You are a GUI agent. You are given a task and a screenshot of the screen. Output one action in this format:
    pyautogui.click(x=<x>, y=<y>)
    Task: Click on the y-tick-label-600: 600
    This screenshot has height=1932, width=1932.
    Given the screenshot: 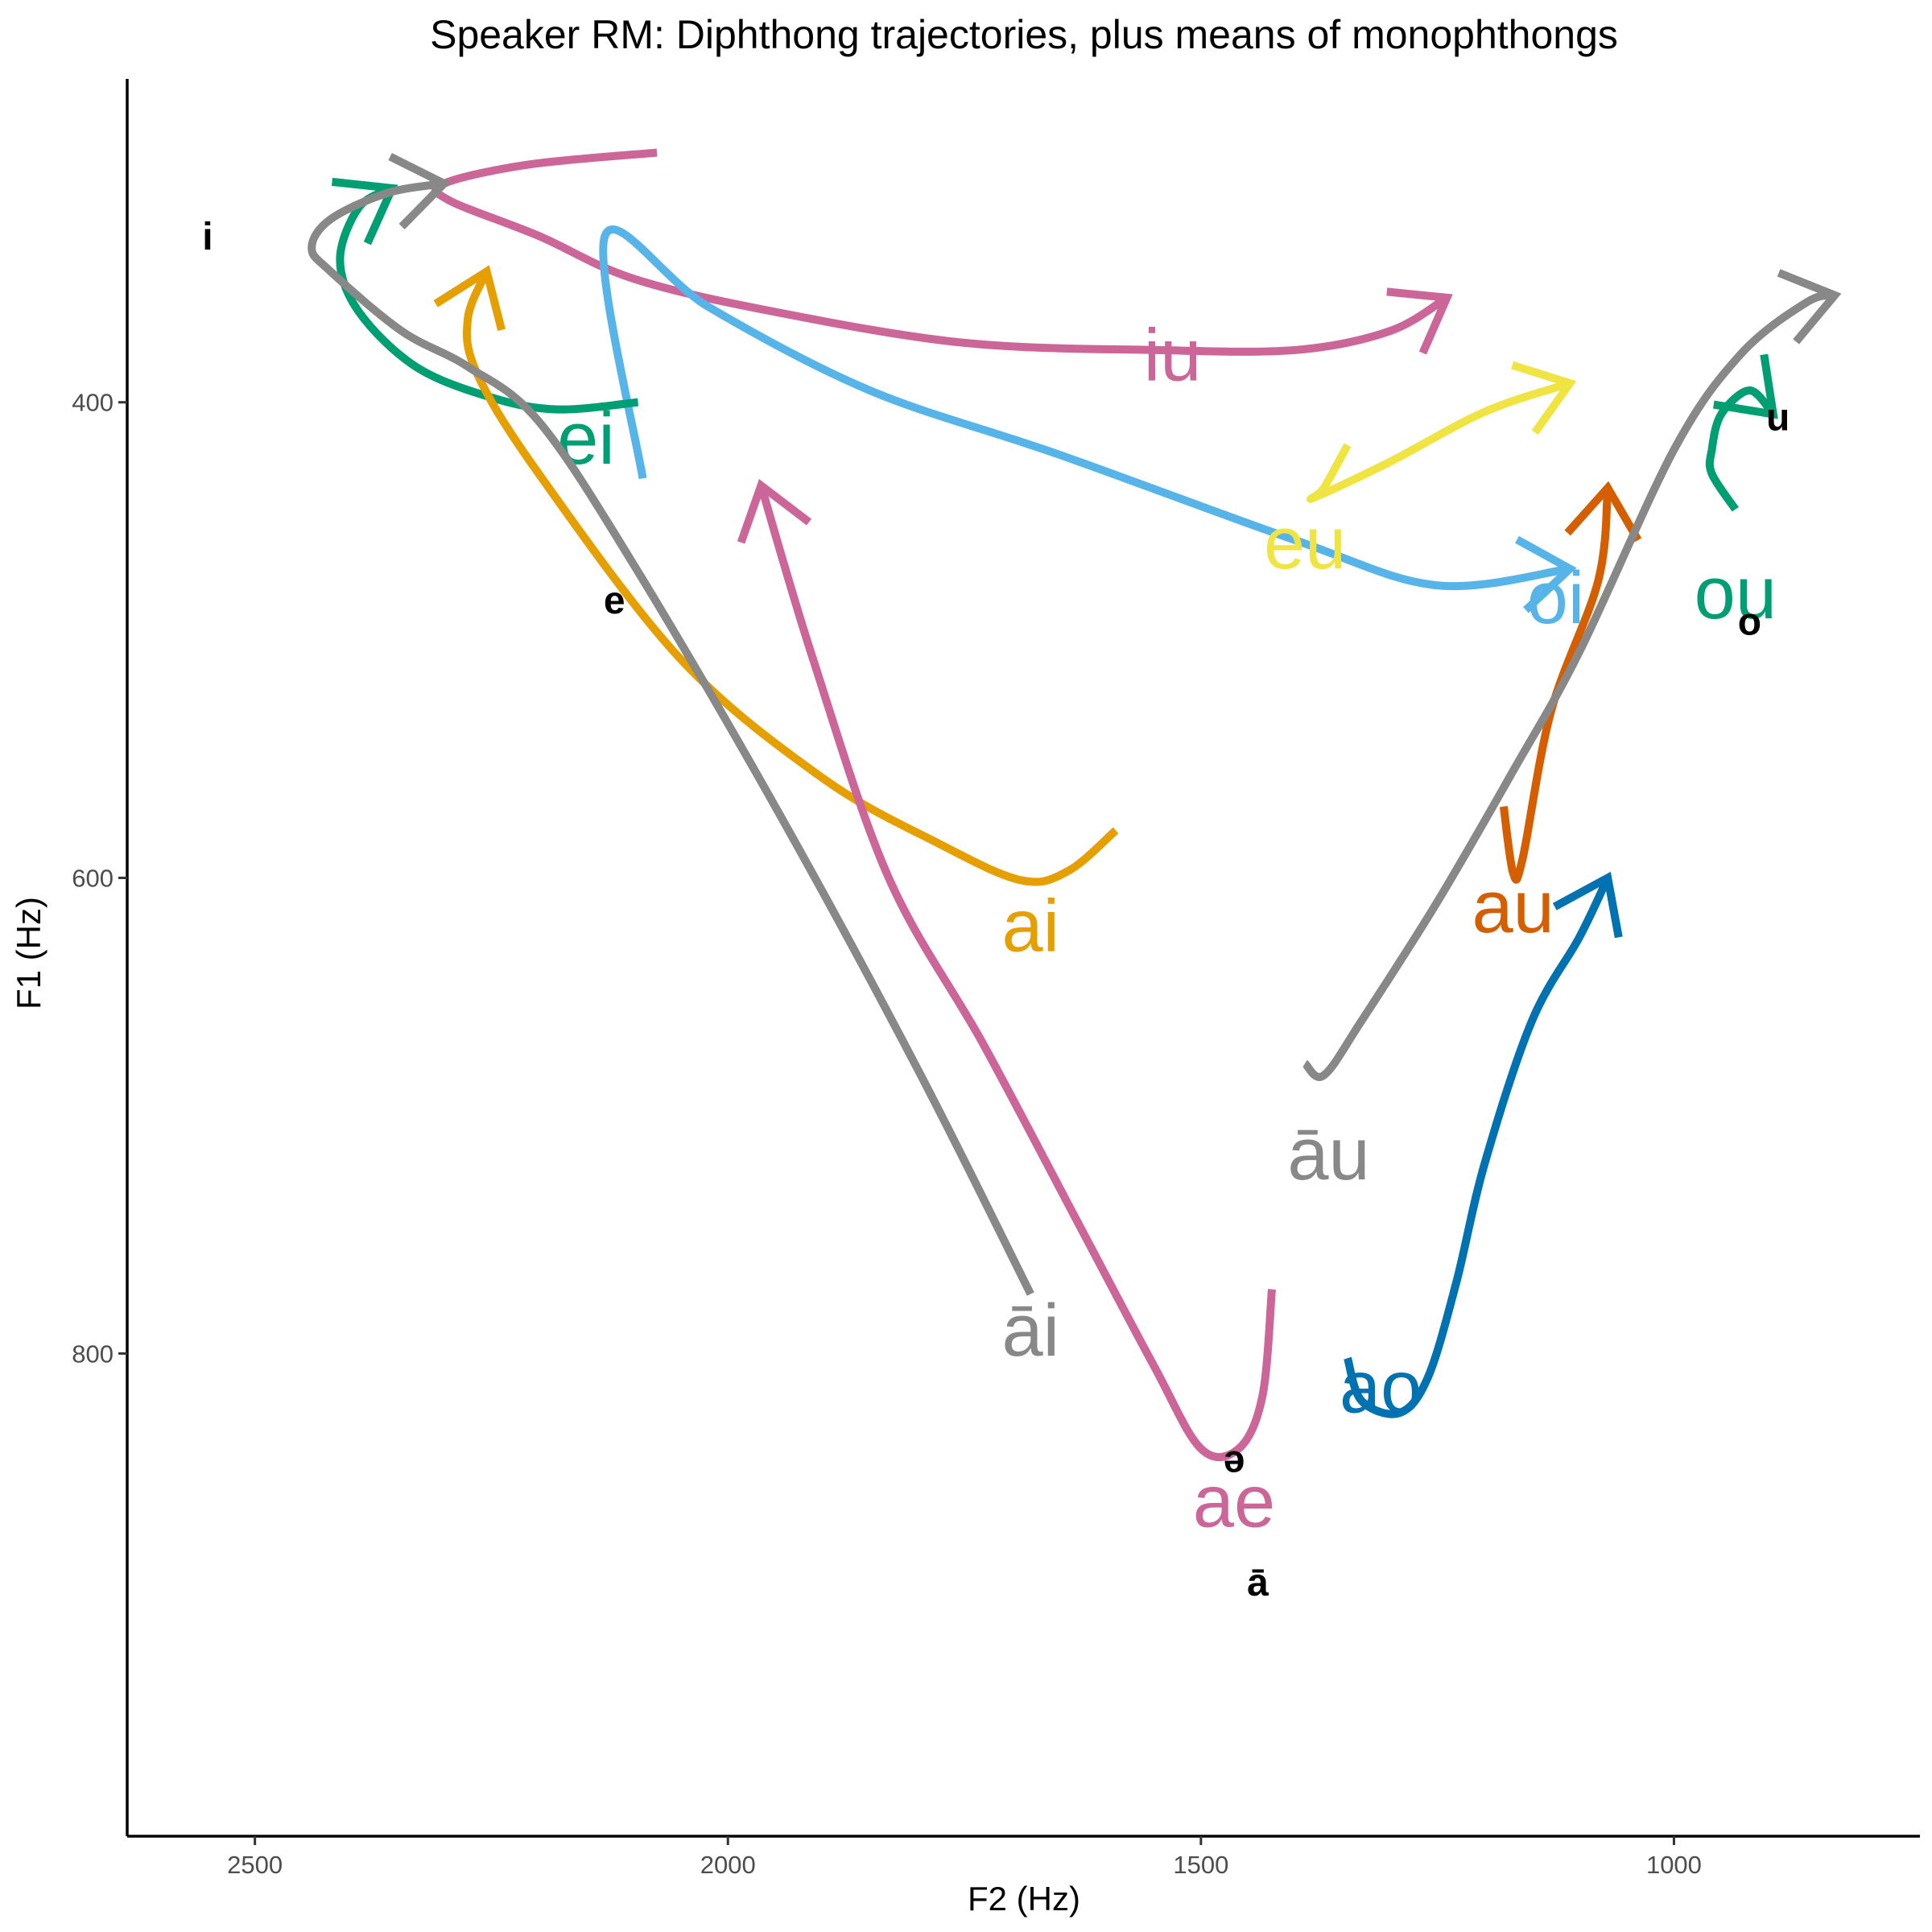 What is the action you would take?
    pyautogui.click(x=93, y=879)
    